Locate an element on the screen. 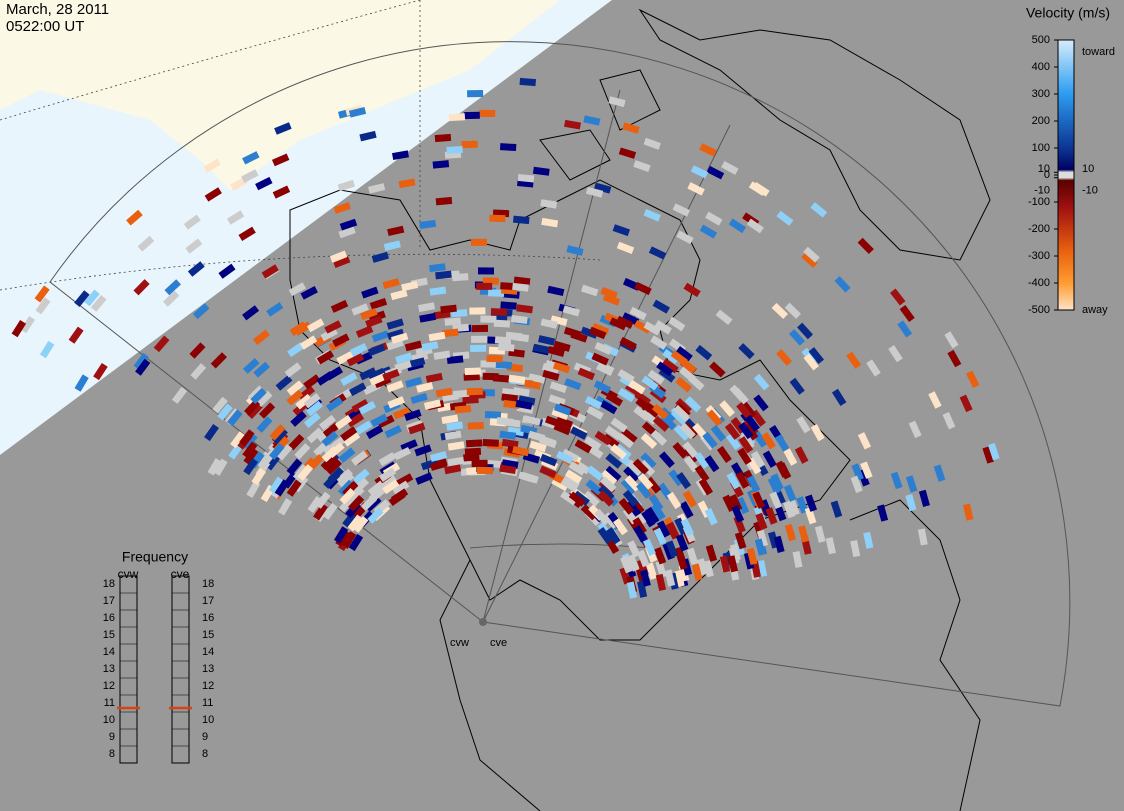 This screenshot has height=811, width=1124. frequency-tick-label: 14 is located at coordinates (208, 652).